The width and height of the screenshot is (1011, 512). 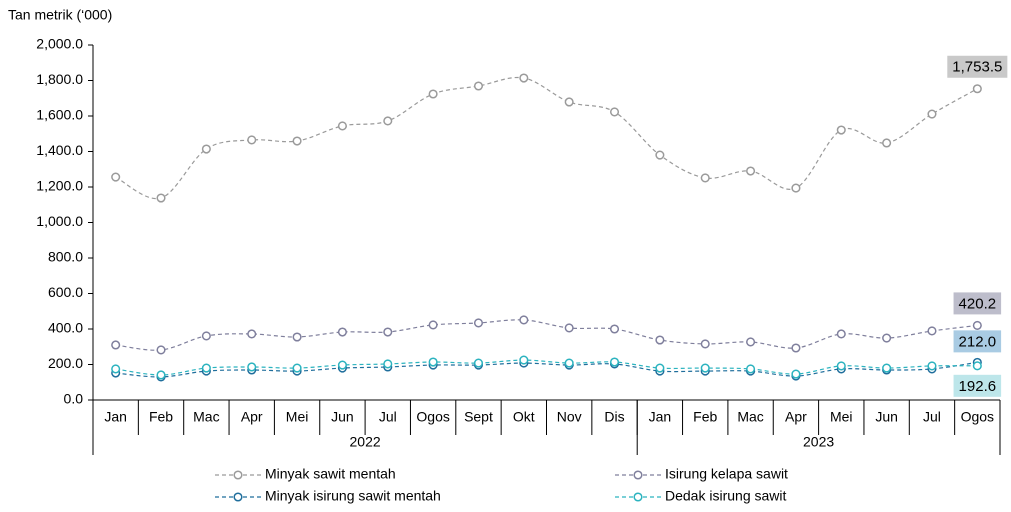 What do you see at coordinates (59, 186) in the screenshot?
I see `y-tick-label: 1,200.0` at bounding box center [59, 186].